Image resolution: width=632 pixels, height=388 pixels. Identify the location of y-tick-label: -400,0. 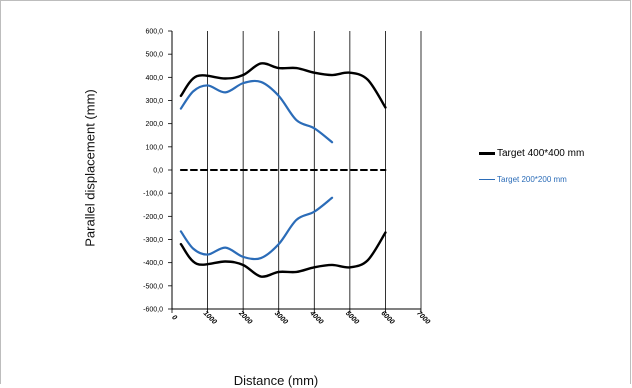
(153, 263).